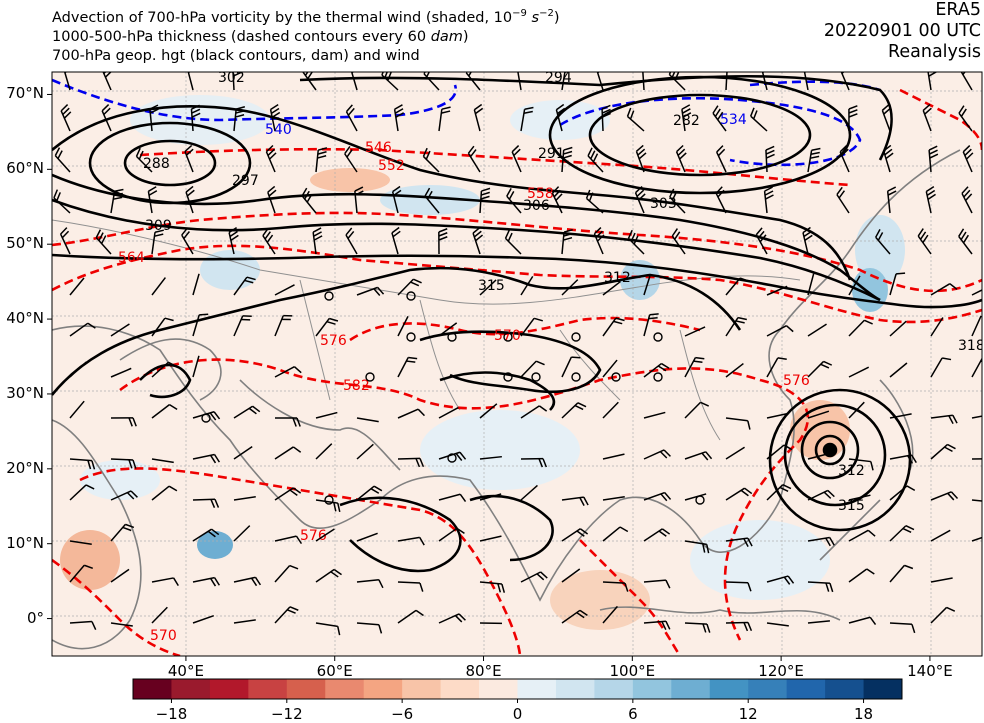 This screenshot has height=723, width=984. What do you see at coordinates (402, 714) in the screenshot?
I see `colorbar-tick-label: −6` at bounding box center [402, 714].